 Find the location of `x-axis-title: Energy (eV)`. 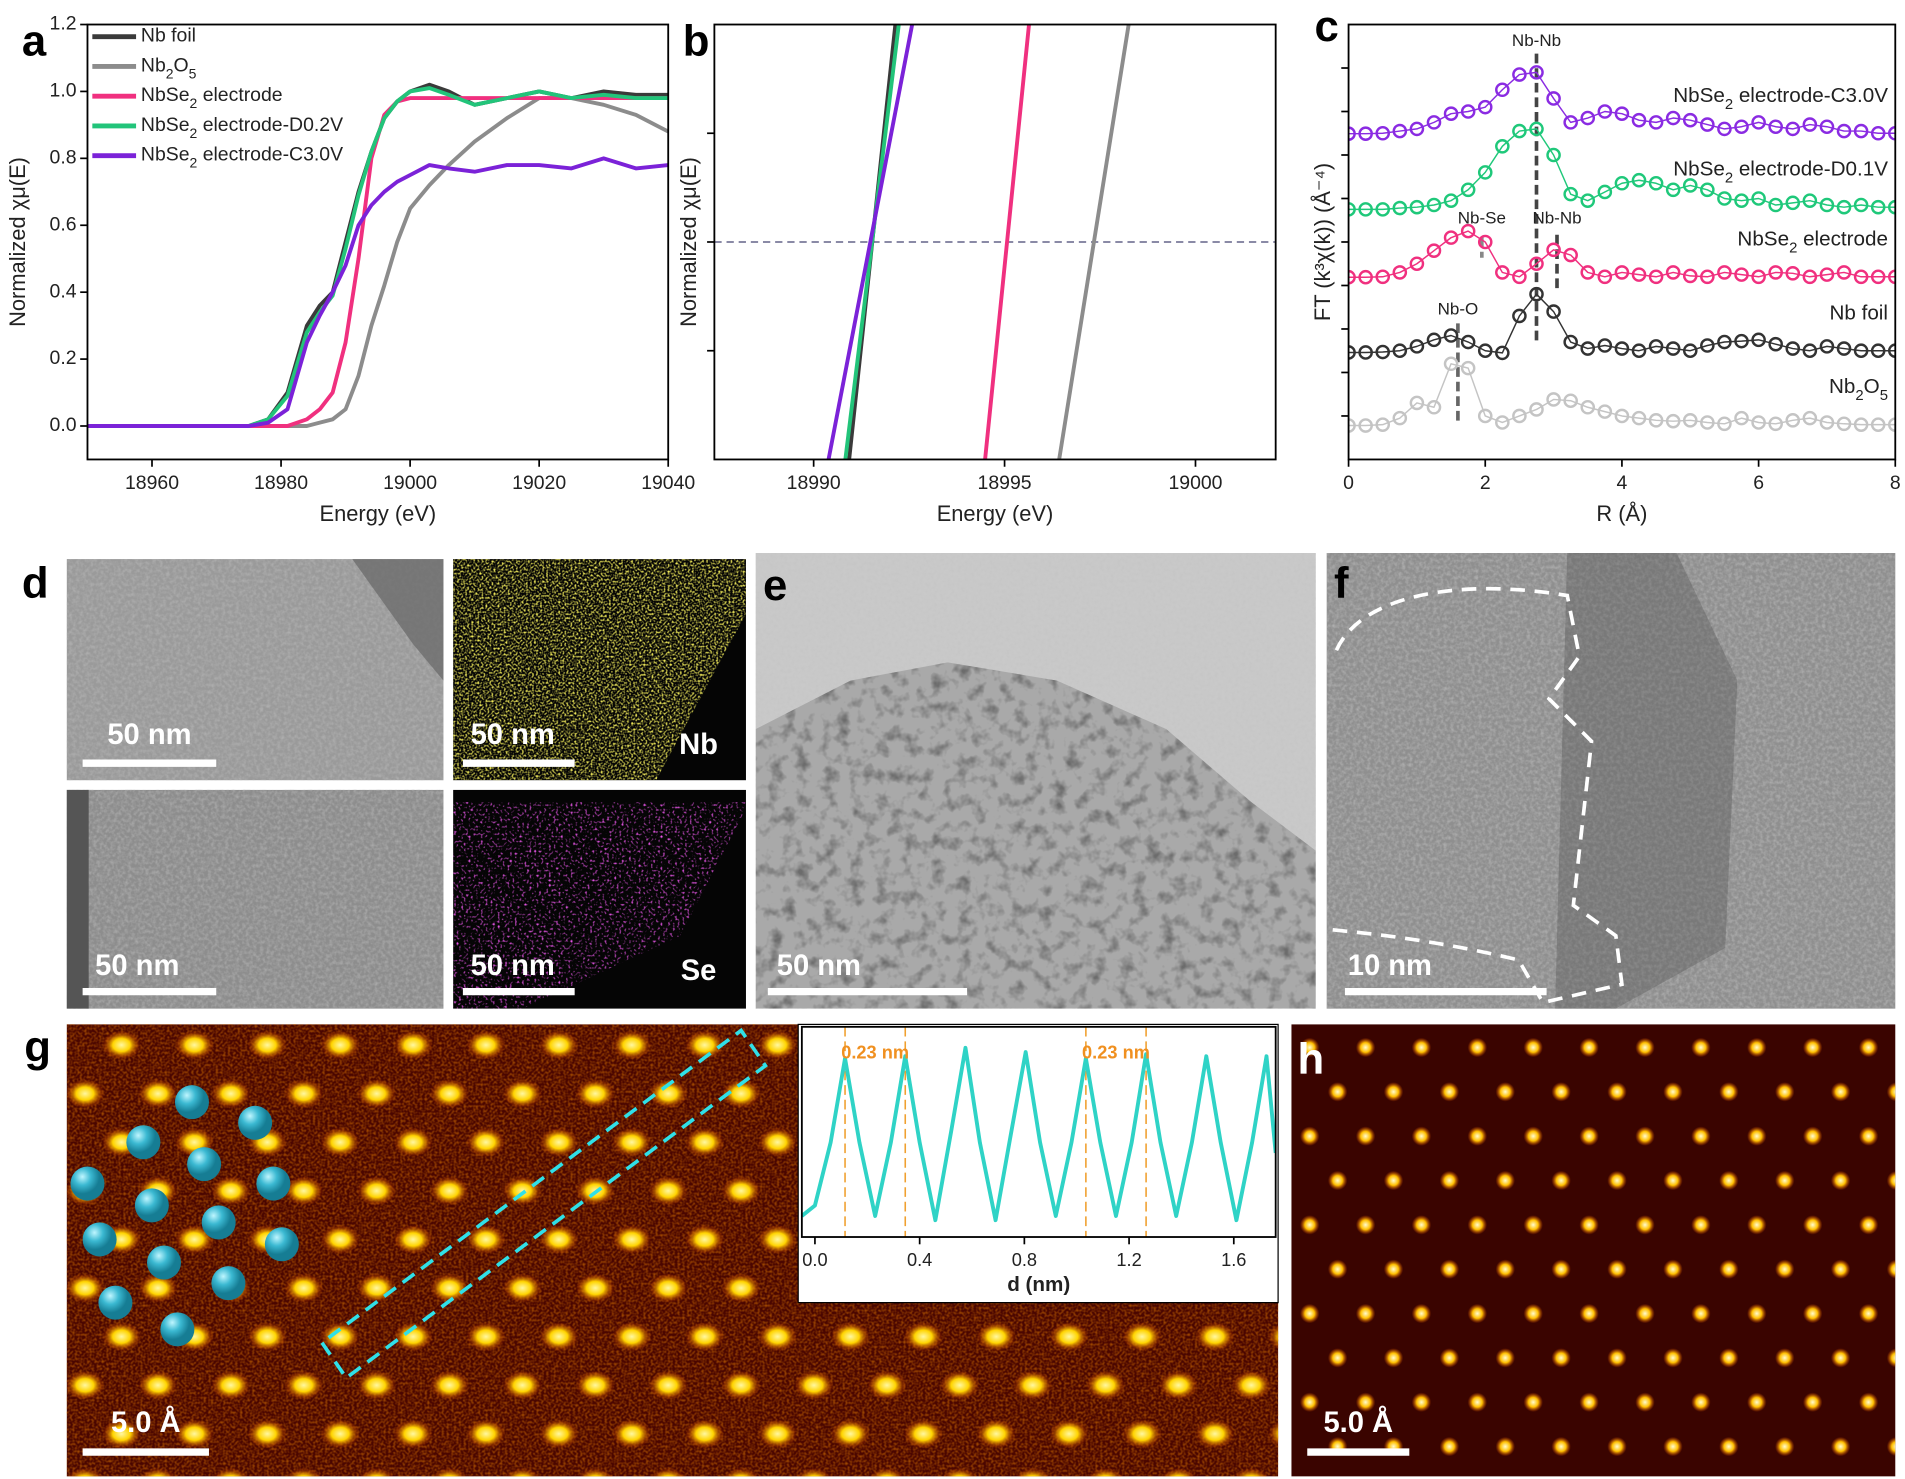

x-axis-title: Energy (eV) is located at coordinates (995, 513).